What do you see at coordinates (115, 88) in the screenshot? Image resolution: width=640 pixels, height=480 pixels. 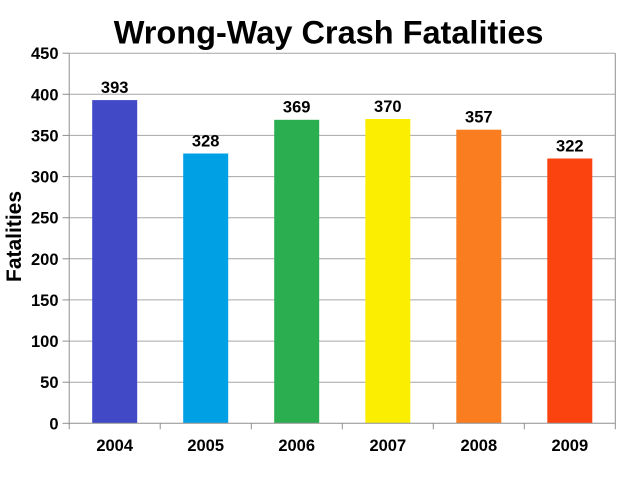 I see `svg-text: 393` at bounding box center [115, 88].